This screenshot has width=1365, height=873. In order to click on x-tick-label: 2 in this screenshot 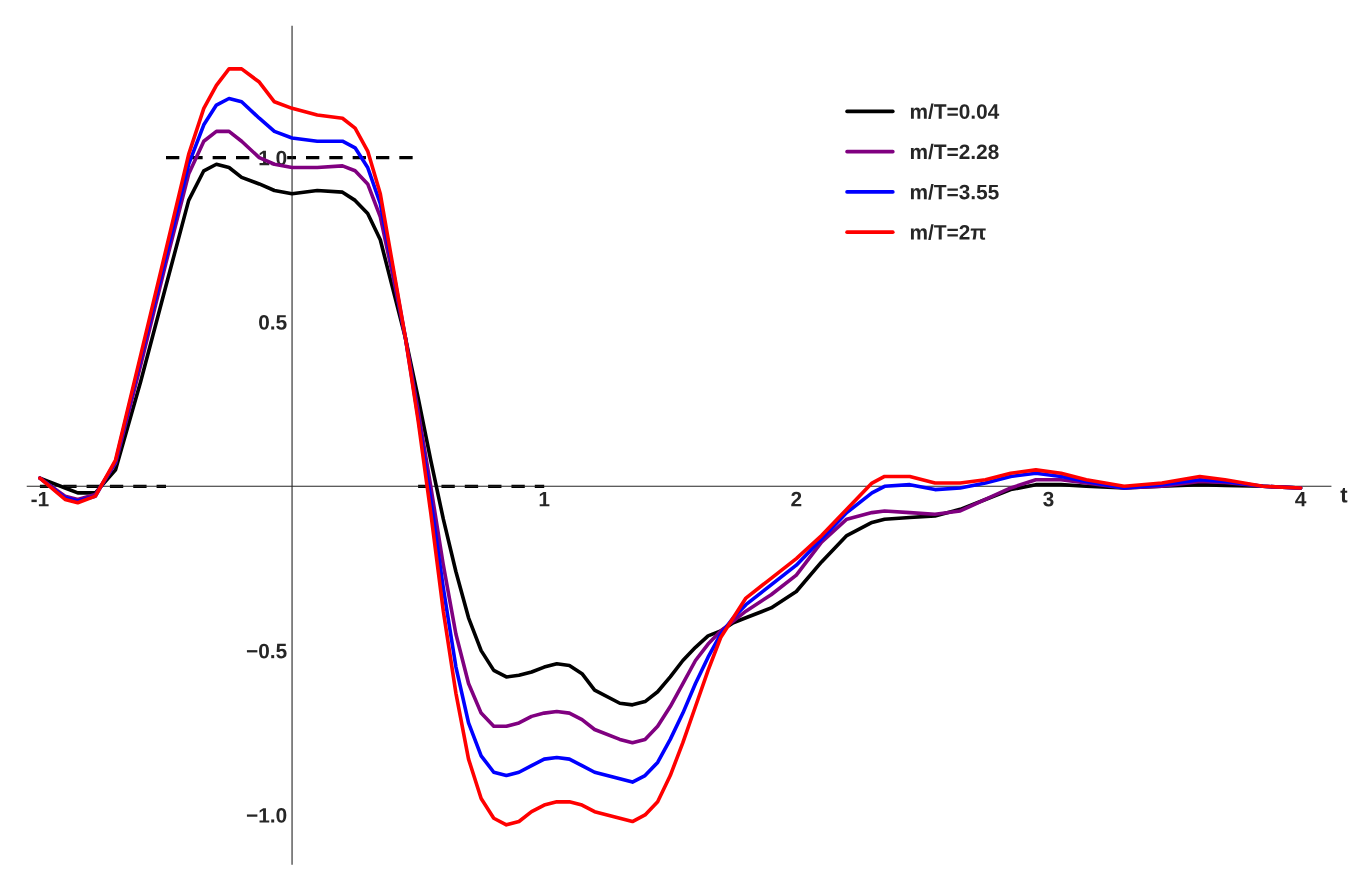, I will do `click(796, 499)`.